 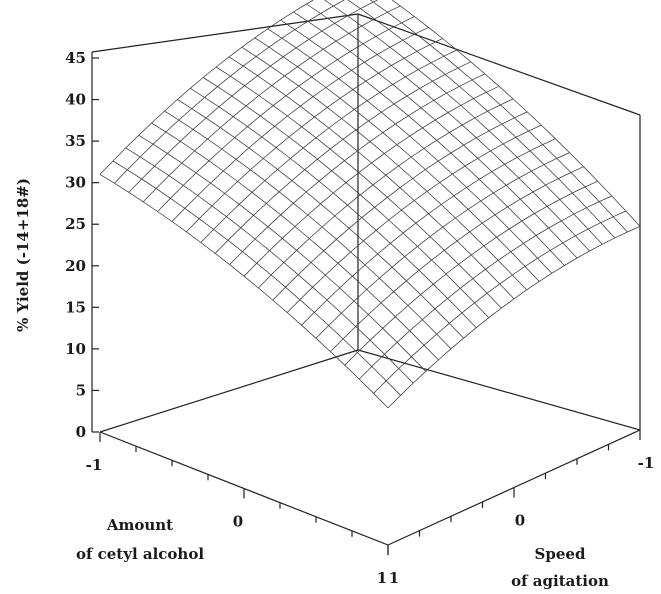 What do you see at coordinates (75, 141) in the screenshot?
I see `z-tick-label-7: 35` at bounding box center [75, 141].